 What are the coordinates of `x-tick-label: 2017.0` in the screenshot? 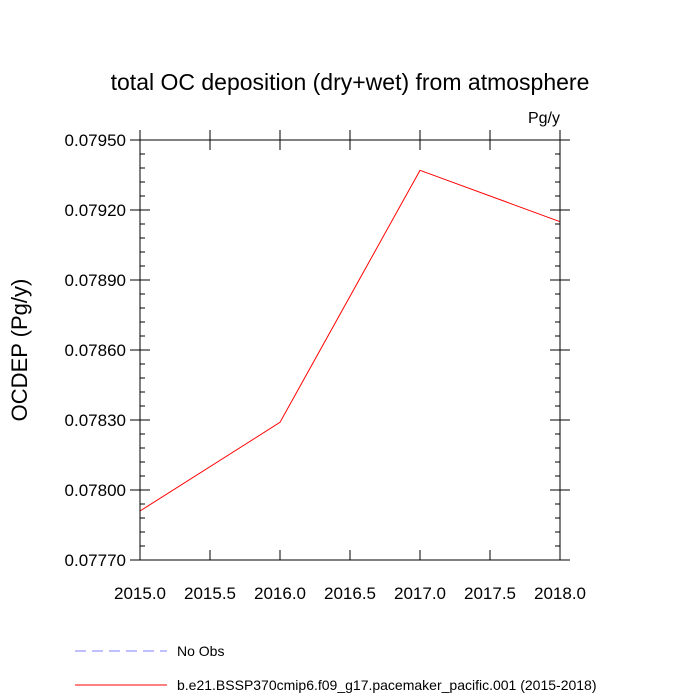 It's located at (420, 593).